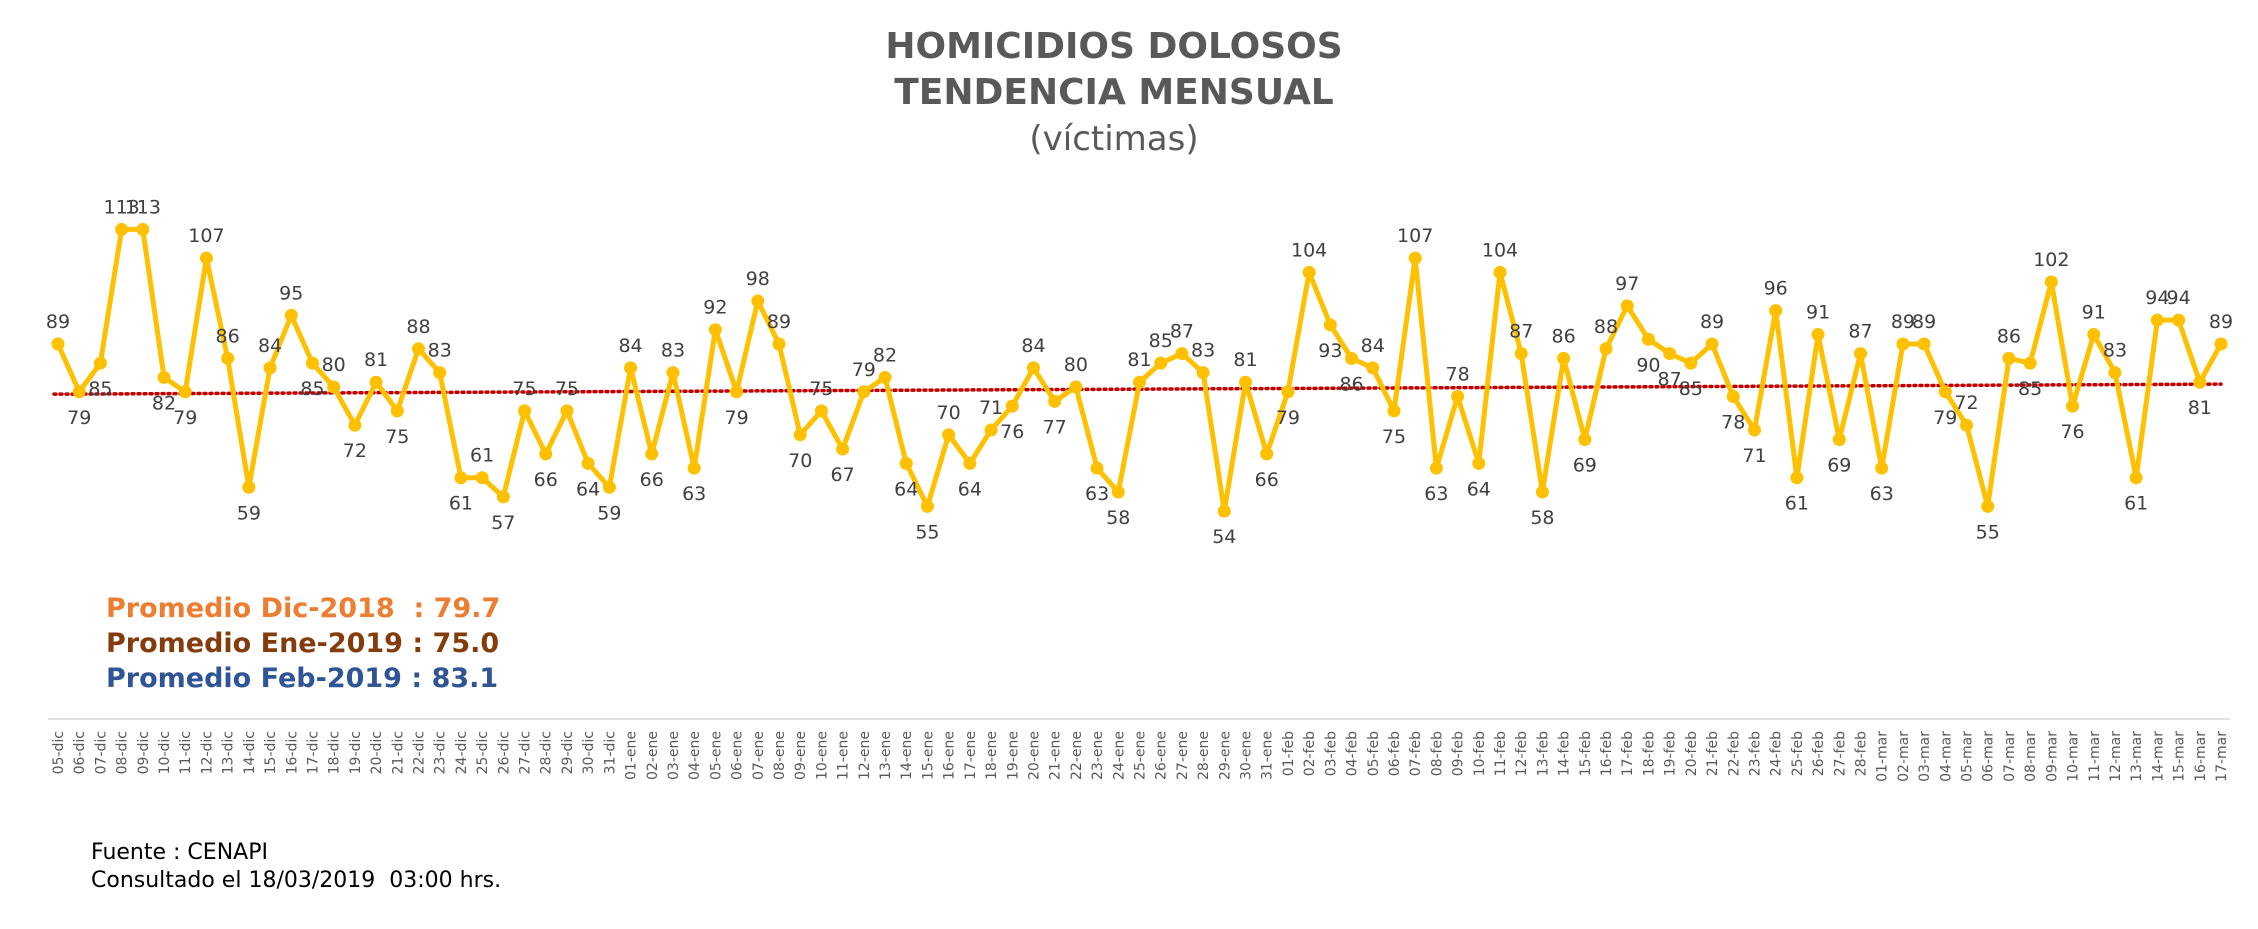 The width and height of the screenshot is (2258, 929). What do you see at coordinates (302, 643) in the screenshot?
I see `average-label: Promedio Ene-2019 : 75.0` at bounding box center [302, 643].